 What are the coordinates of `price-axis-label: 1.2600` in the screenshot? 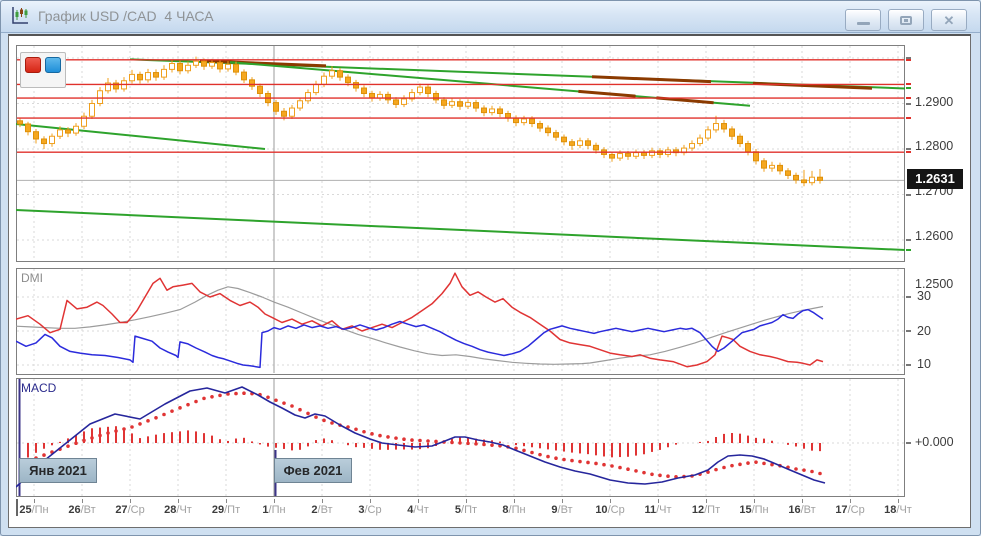 It's located at (934, 236).